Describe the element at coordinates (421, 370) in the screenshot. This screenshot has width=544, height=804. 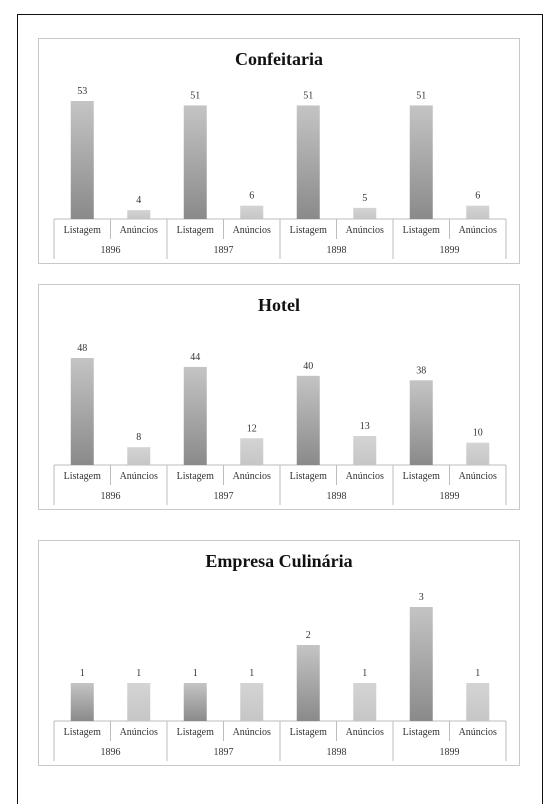
I see `data-label: 38` at that location.